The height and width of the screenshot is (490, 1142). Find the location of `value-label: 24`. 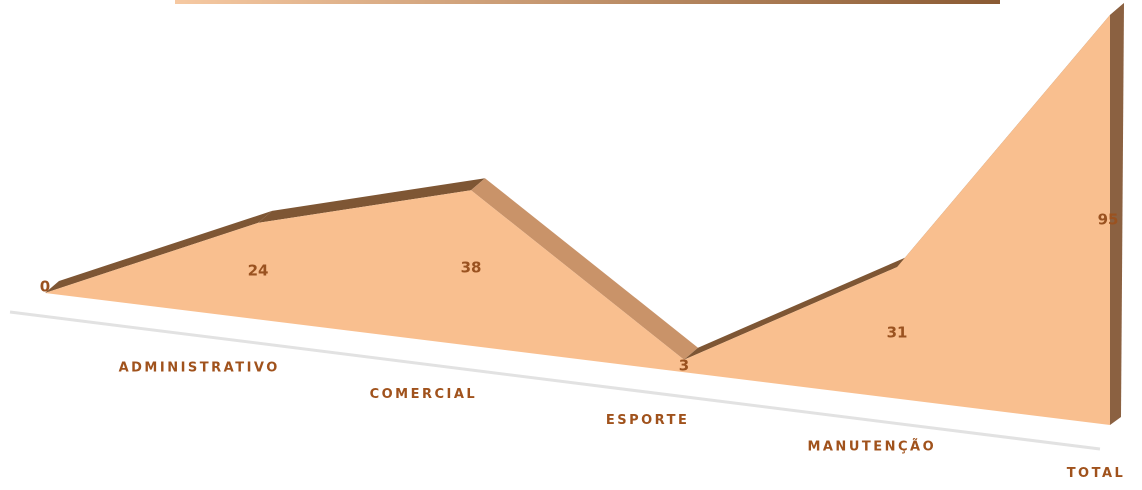

value-label: 24 is located at coordinates (258, 271).